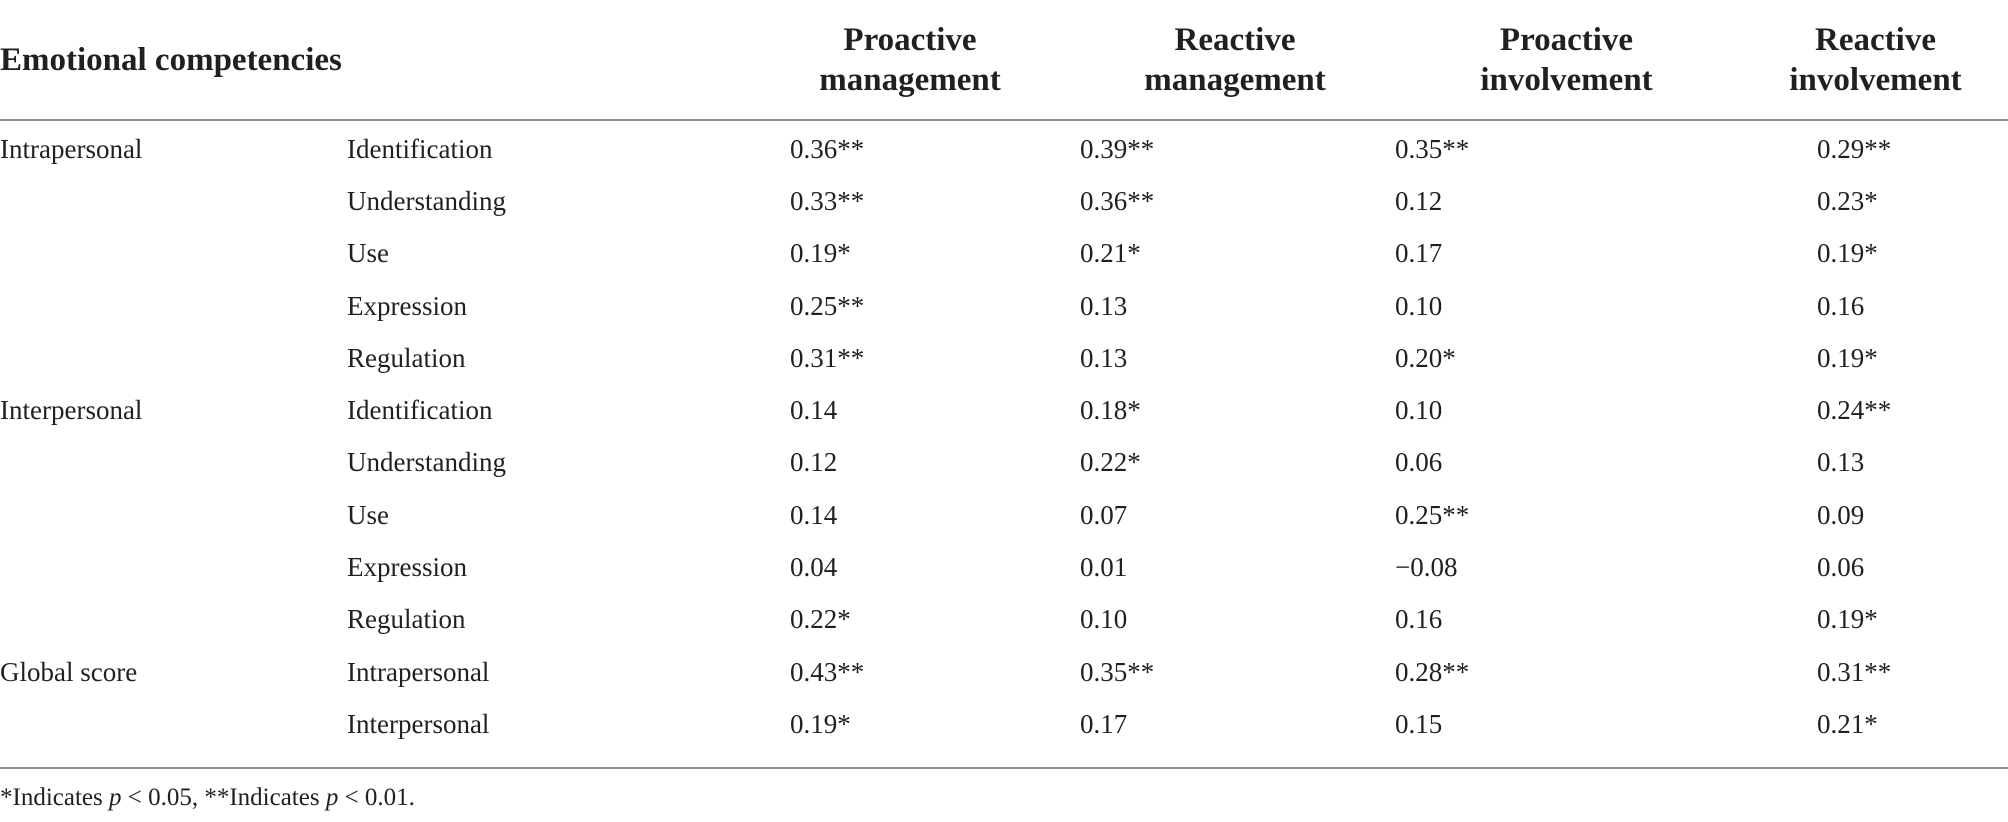  Describe the element at coordinates (426, 462) in the screenshot. I see `row-subcategory: Understanding` at that location.